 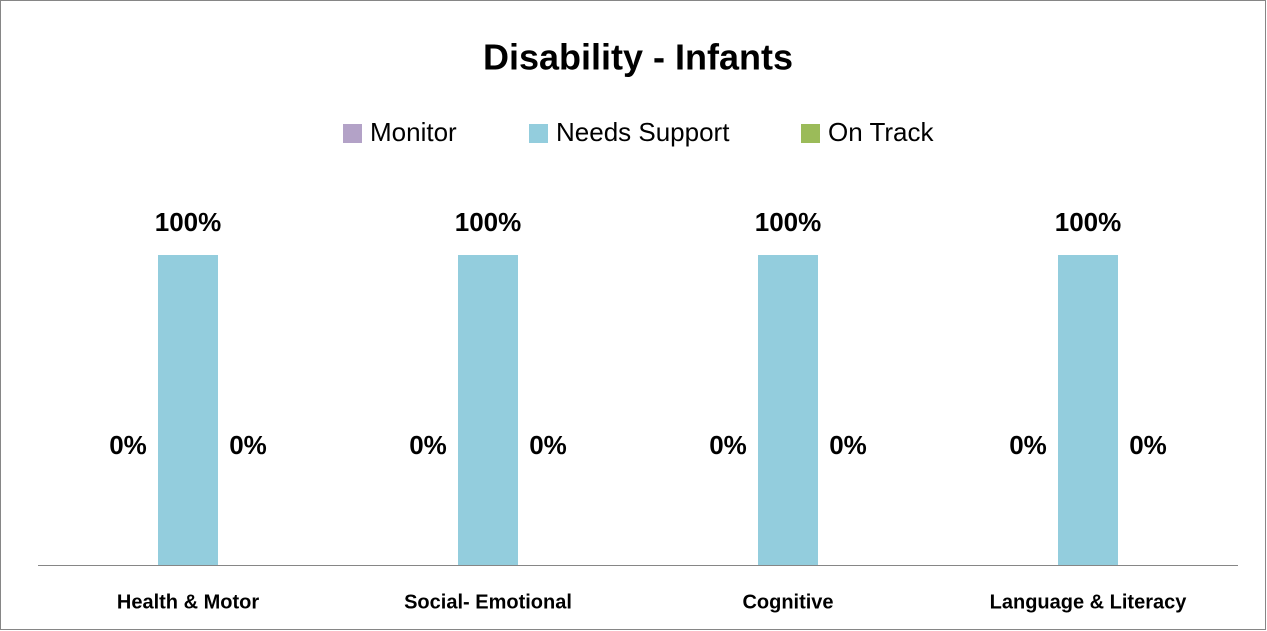 What do you see at coordinates (787, 602) in the screenshot?
I see `x-tick-label: Cognitive` at bounding box center [787, 602].